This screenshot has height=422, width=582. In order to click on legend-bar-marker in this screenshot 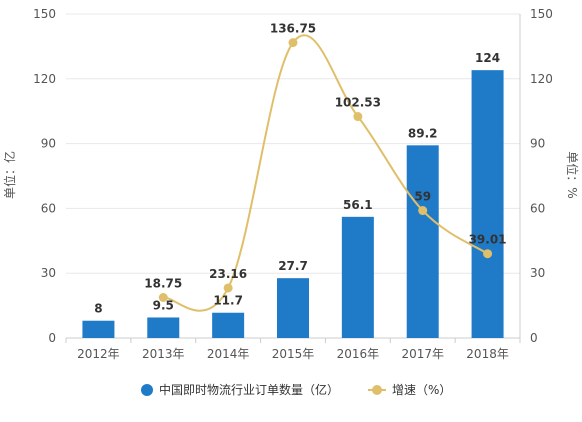, I will do `click(147, 390)`.